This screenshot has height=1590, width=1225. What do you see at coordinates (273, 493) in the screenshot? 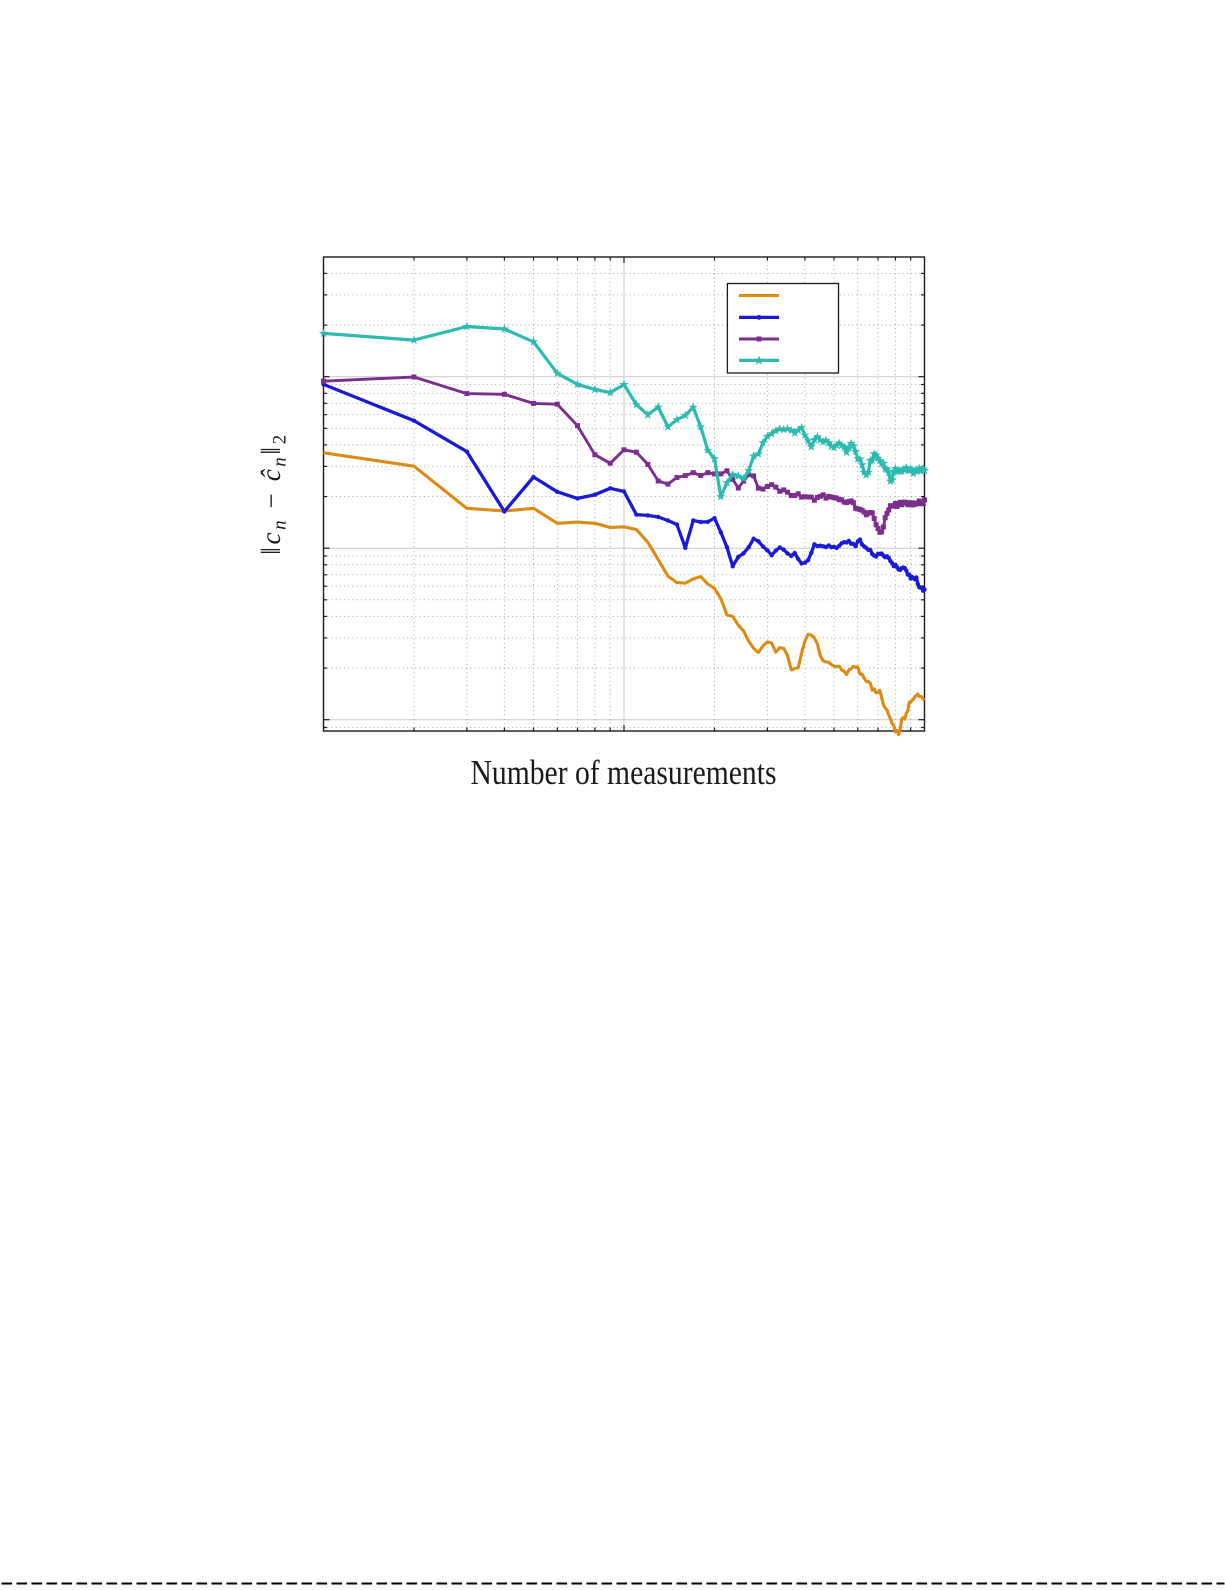
I see `svg-text: ‖cn − ĉn‖2` at bounding box center [273, 493].